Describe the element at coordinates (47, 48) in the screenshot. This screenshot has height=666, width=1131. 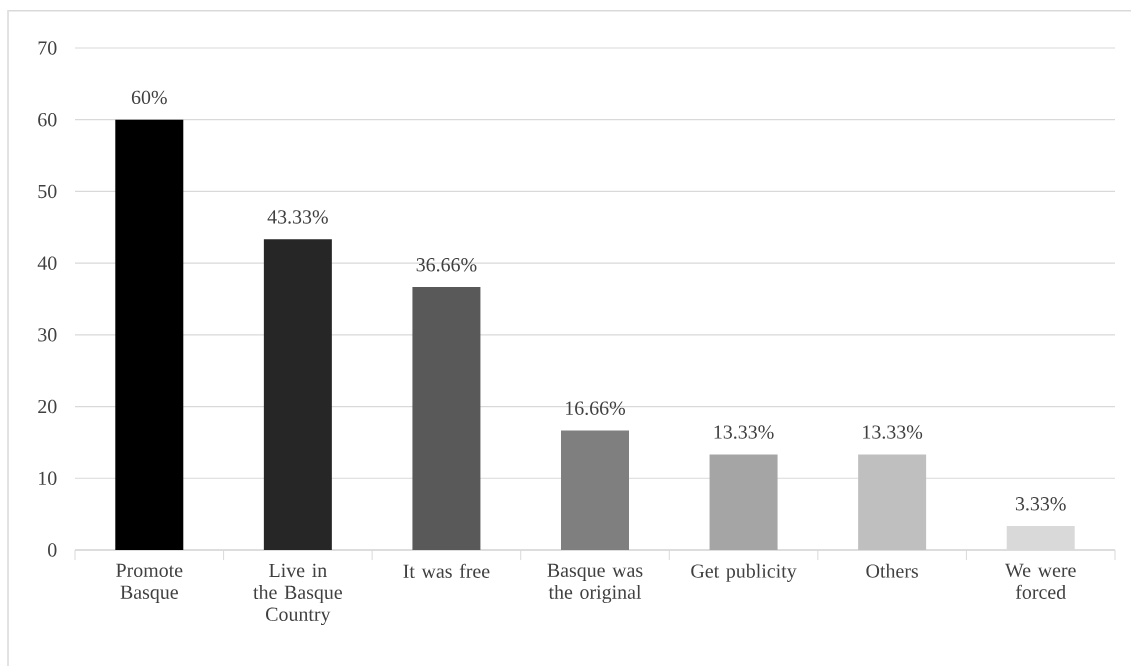
I see `y-tick-label: 70` at that location.